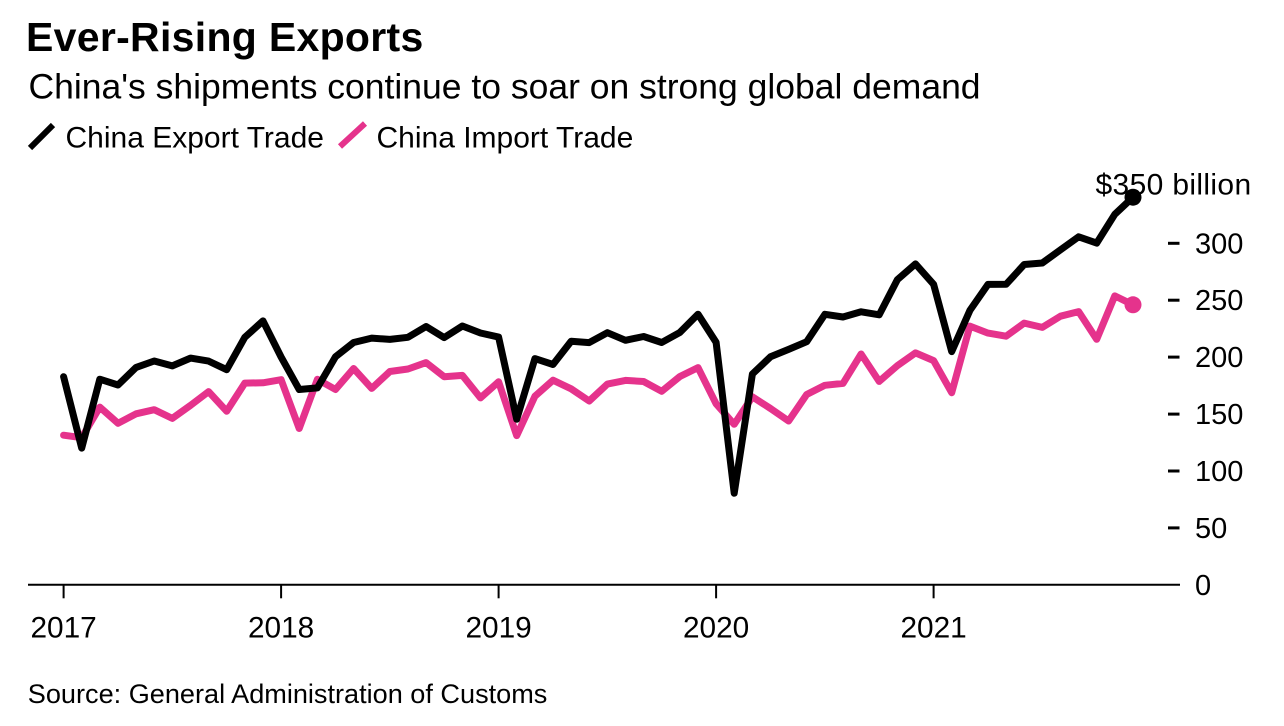  I want to click on svg-text: 2020, so click(716, 627).